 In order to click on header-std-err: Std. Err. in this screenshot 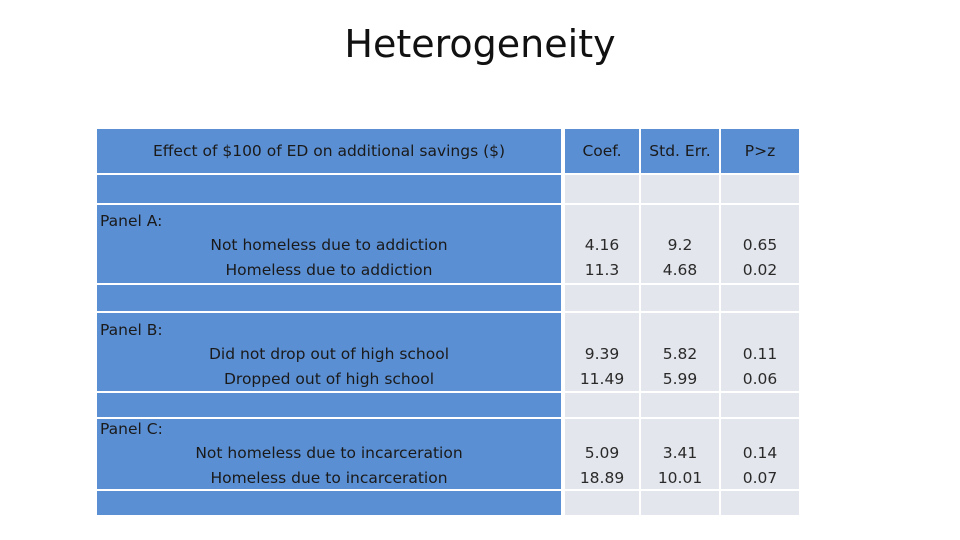, I will do `click(680, 151)`.